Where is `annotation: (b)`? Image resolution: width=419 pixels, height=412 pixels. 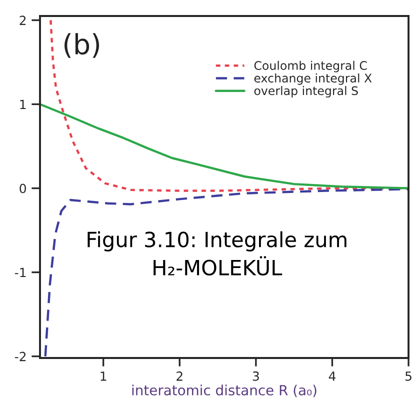
annotation: (b) is located at coordinates (82, 45).